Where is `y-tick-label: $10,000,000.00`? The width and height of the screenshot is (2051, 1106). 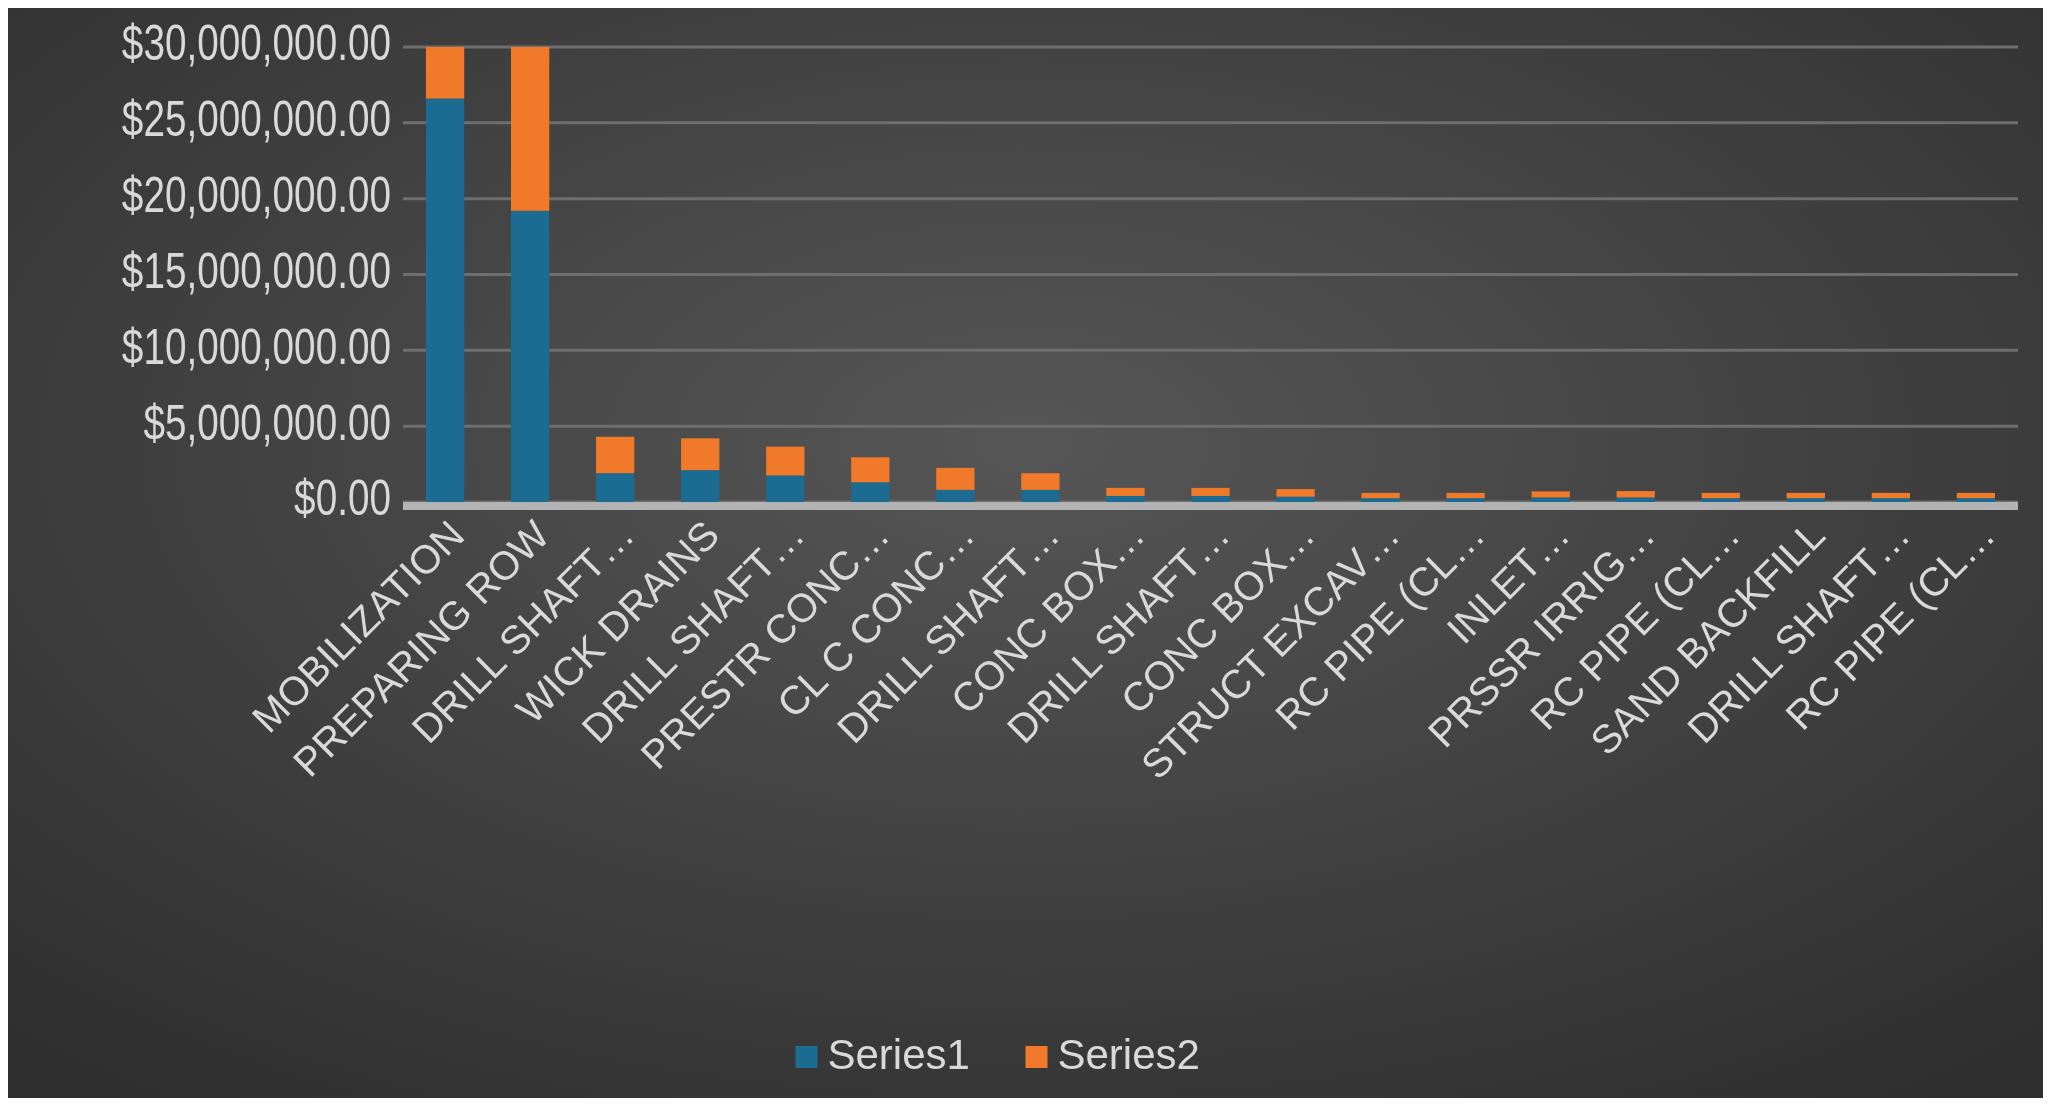
y-tick-label: $10,000,000.00 is located at coordinates (256, 346).